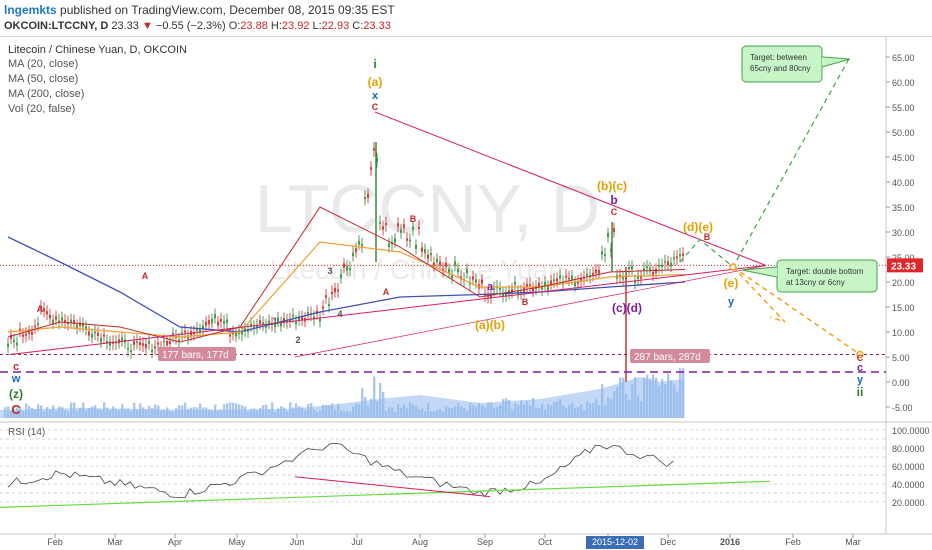 This screenshot has width=932, height=550. Describe the element at coordinates (16, 394) in the screenshot. I see `wave-label: (z)` at that location.